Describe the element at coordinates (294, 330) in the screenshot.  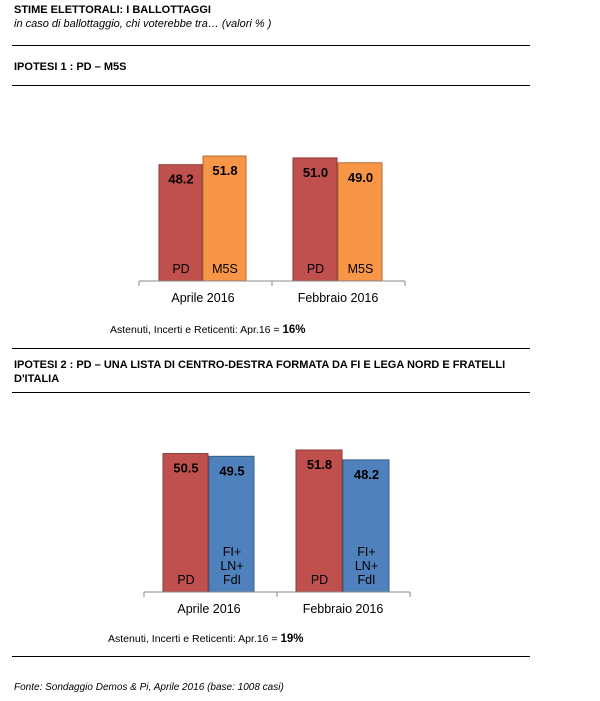
I see `note-value: 16%` at that location.